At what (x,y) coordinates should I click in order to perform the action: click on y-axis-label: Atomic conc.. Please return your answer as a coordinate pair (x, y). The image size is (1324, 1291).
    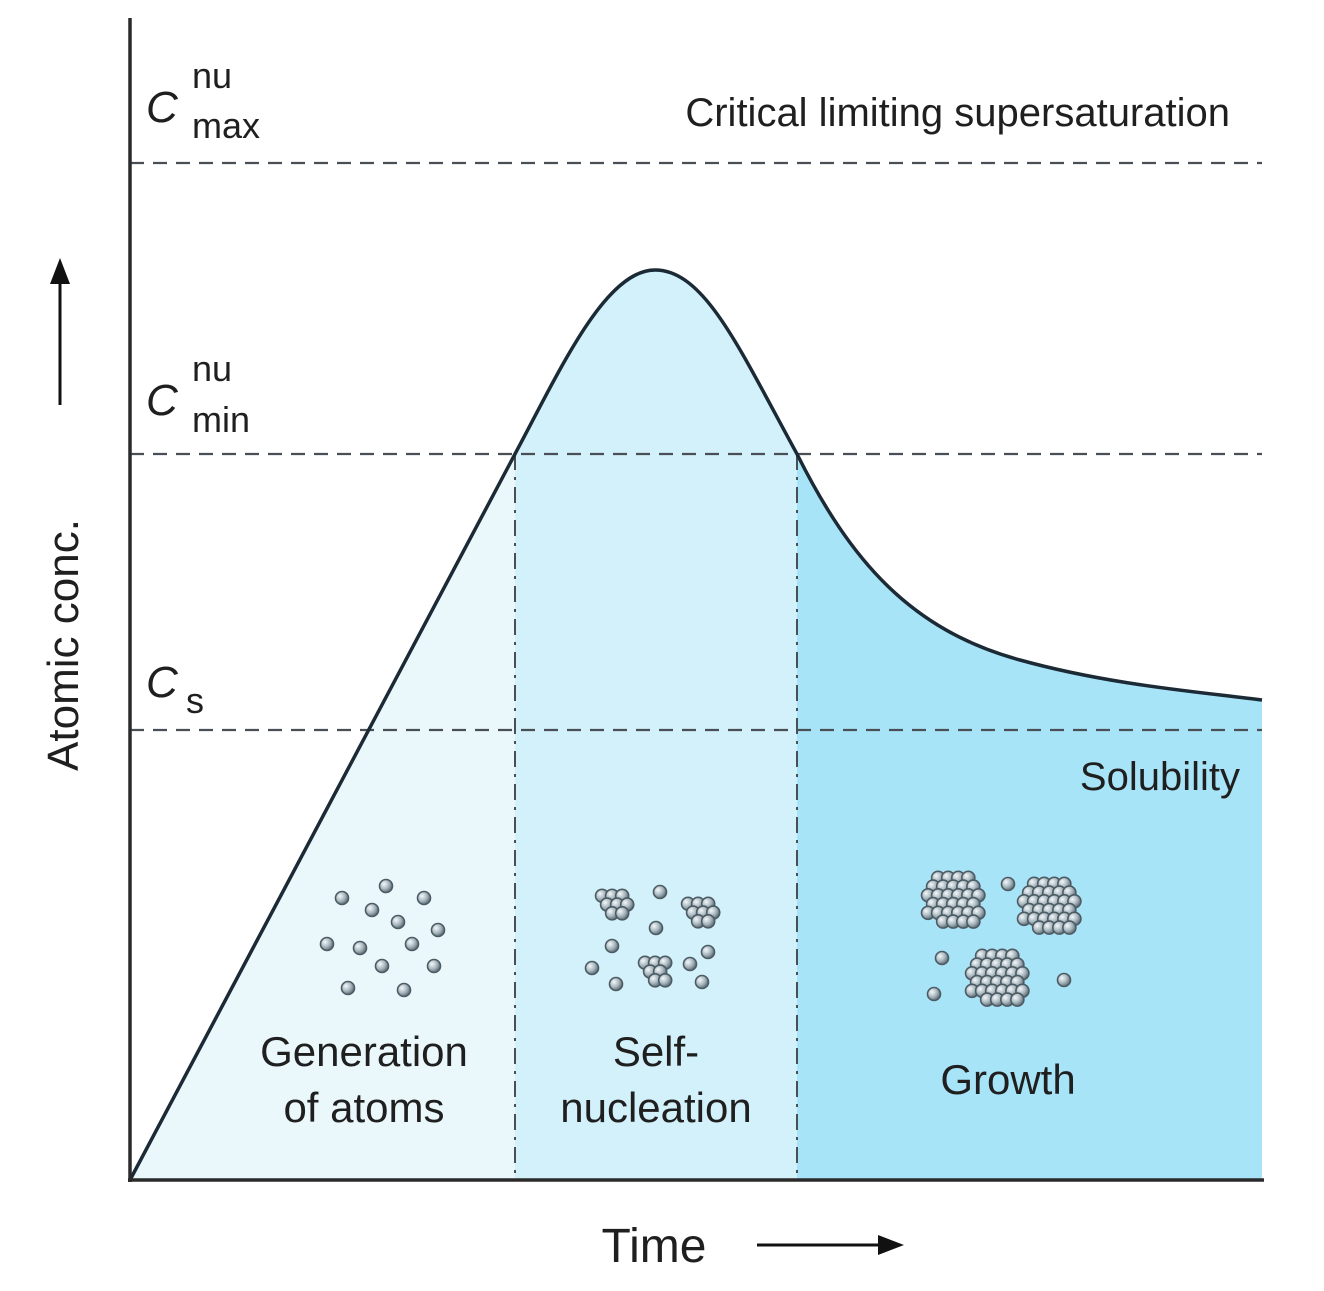
    Looking at the image, I should click on (63, 645).